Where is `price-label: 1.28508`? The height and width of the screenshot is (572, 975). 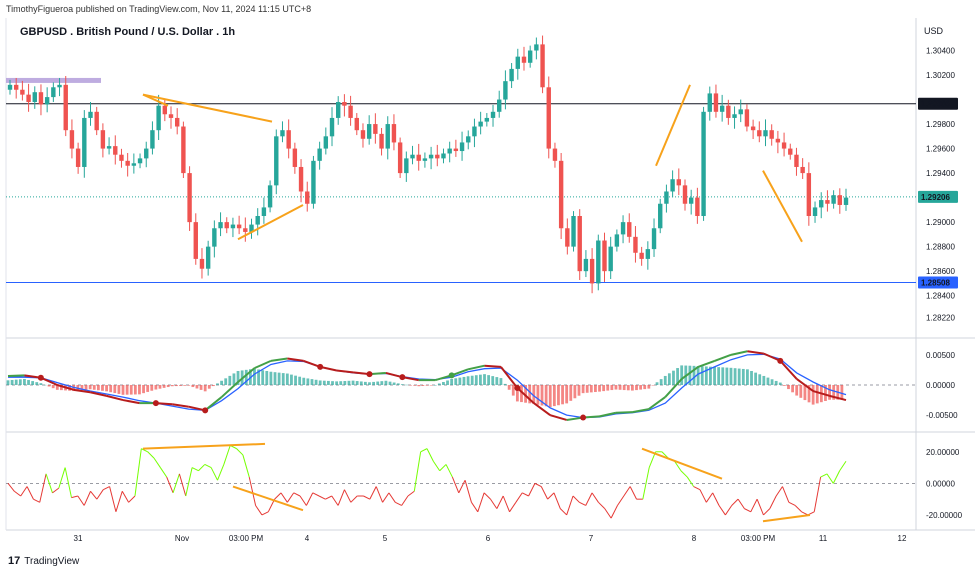
price-label: 1.28508 is located at coordinates (935, 282).